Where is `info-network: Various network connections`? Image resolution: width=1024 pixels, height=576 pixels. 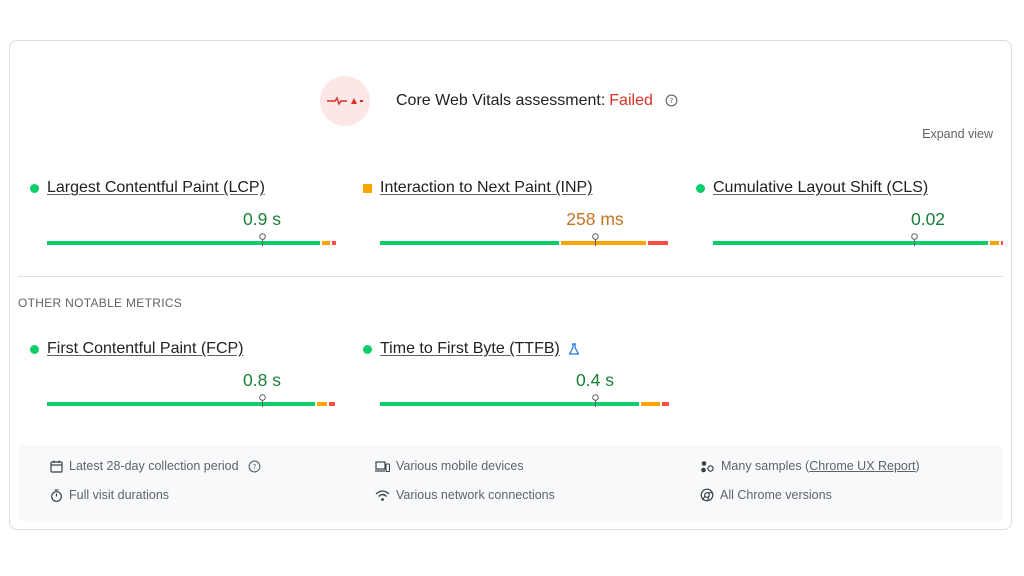
info-network: Various network connections is located at coordinates (465, 495).